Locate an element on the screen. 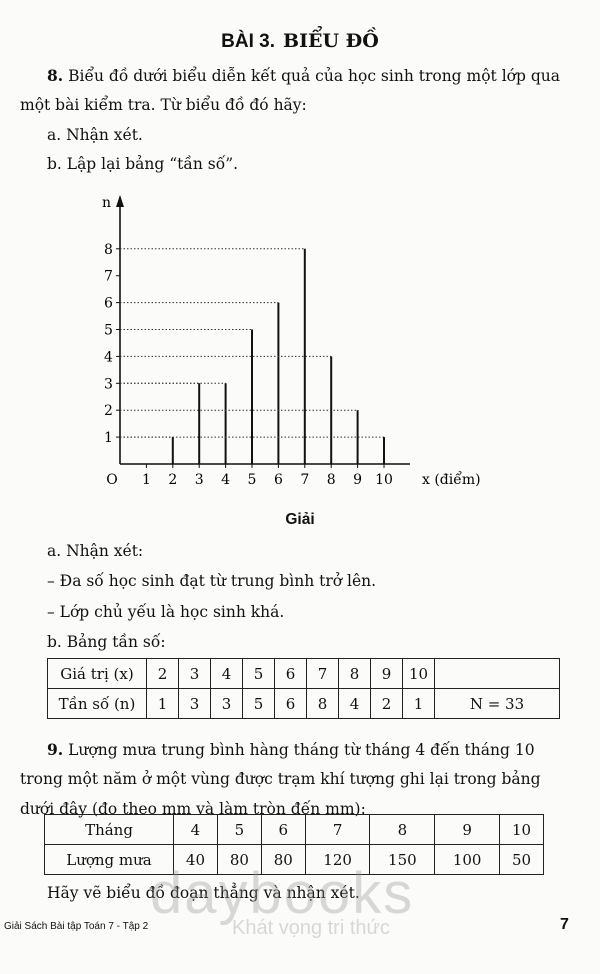  x-tick-label: 10 is located at coordinates (384, 480).